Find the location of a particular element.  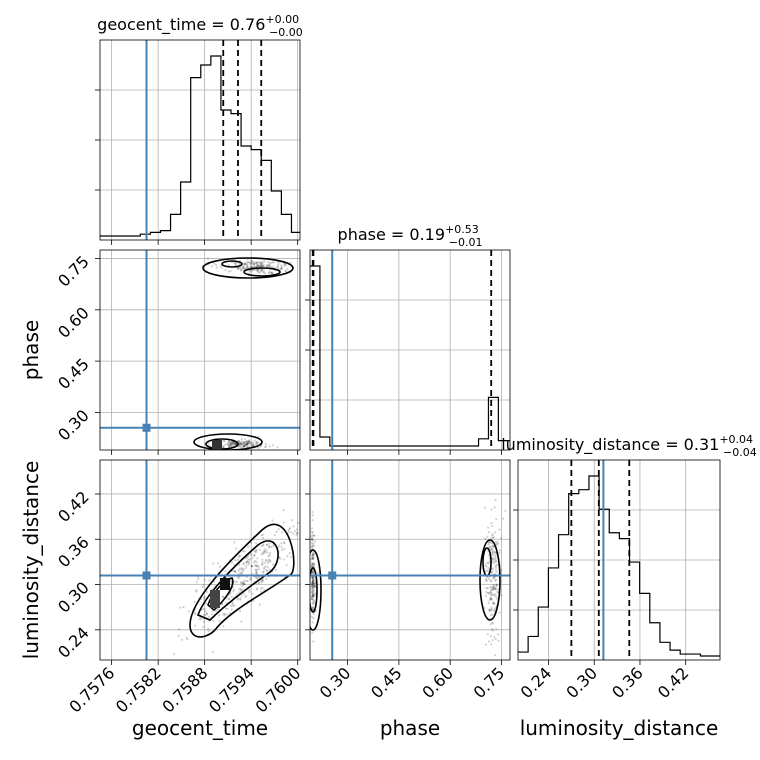

y-axis-label-luminosity_distance: luminosity_distance is located at coordinates (31, 560).